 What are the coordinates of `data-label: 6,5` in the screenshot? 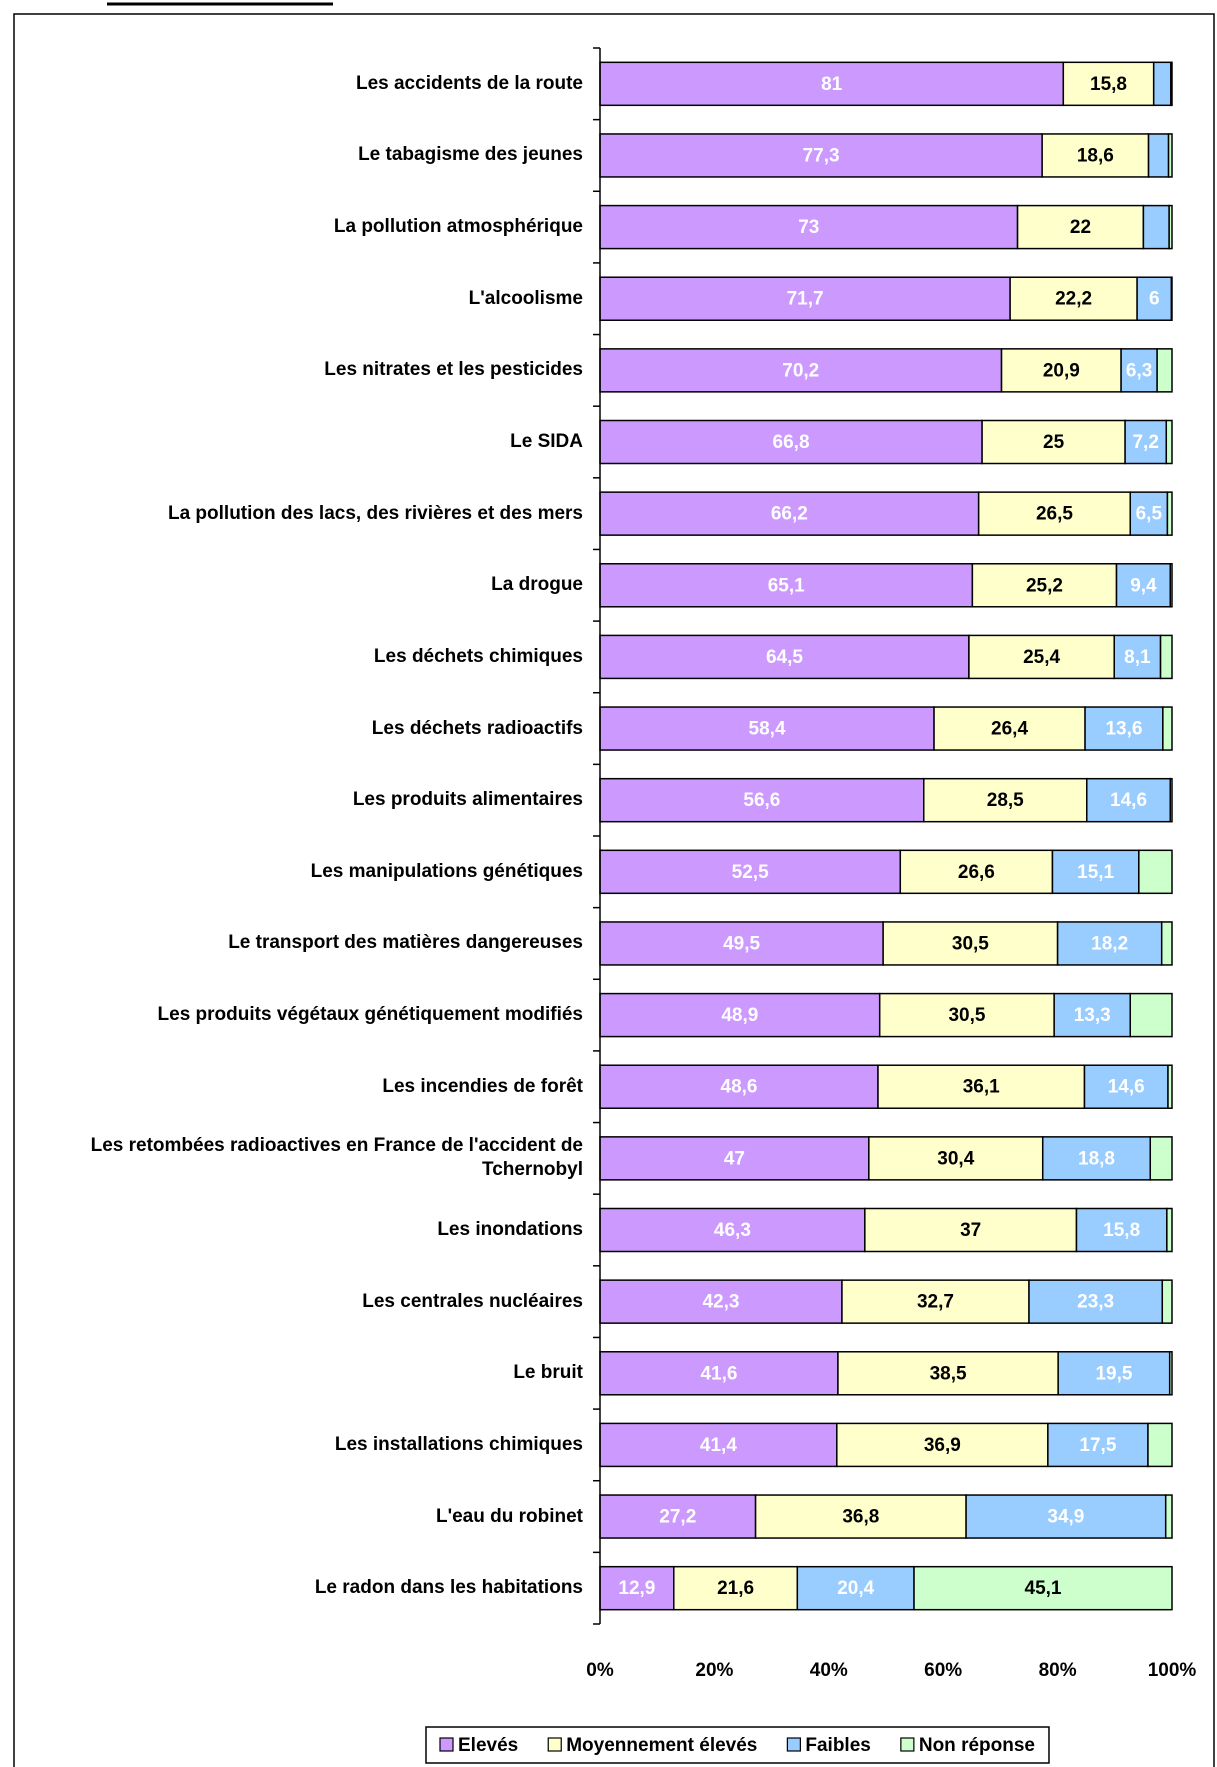 It's located at (1149, 514).